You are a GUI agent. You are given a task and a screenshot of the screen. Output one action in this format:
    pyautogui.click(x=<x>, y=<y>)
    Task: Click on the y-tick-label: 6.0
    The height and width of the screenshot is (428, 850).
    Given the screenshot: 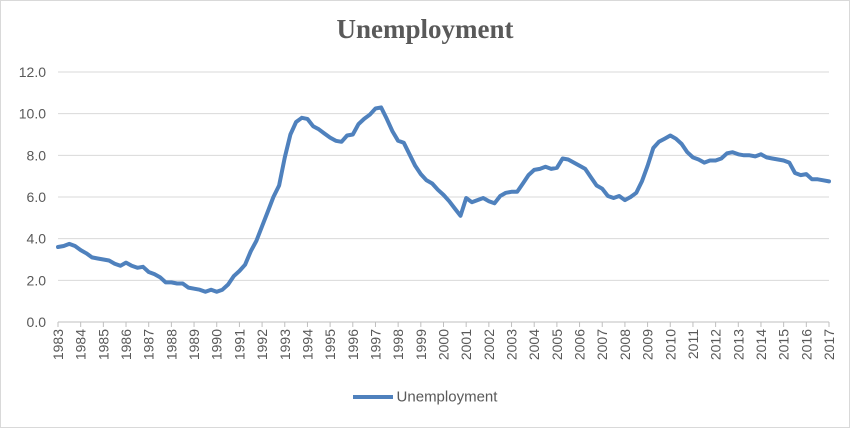 What is the action you would take?
    pyautogui.click(x=37, y=197)
    